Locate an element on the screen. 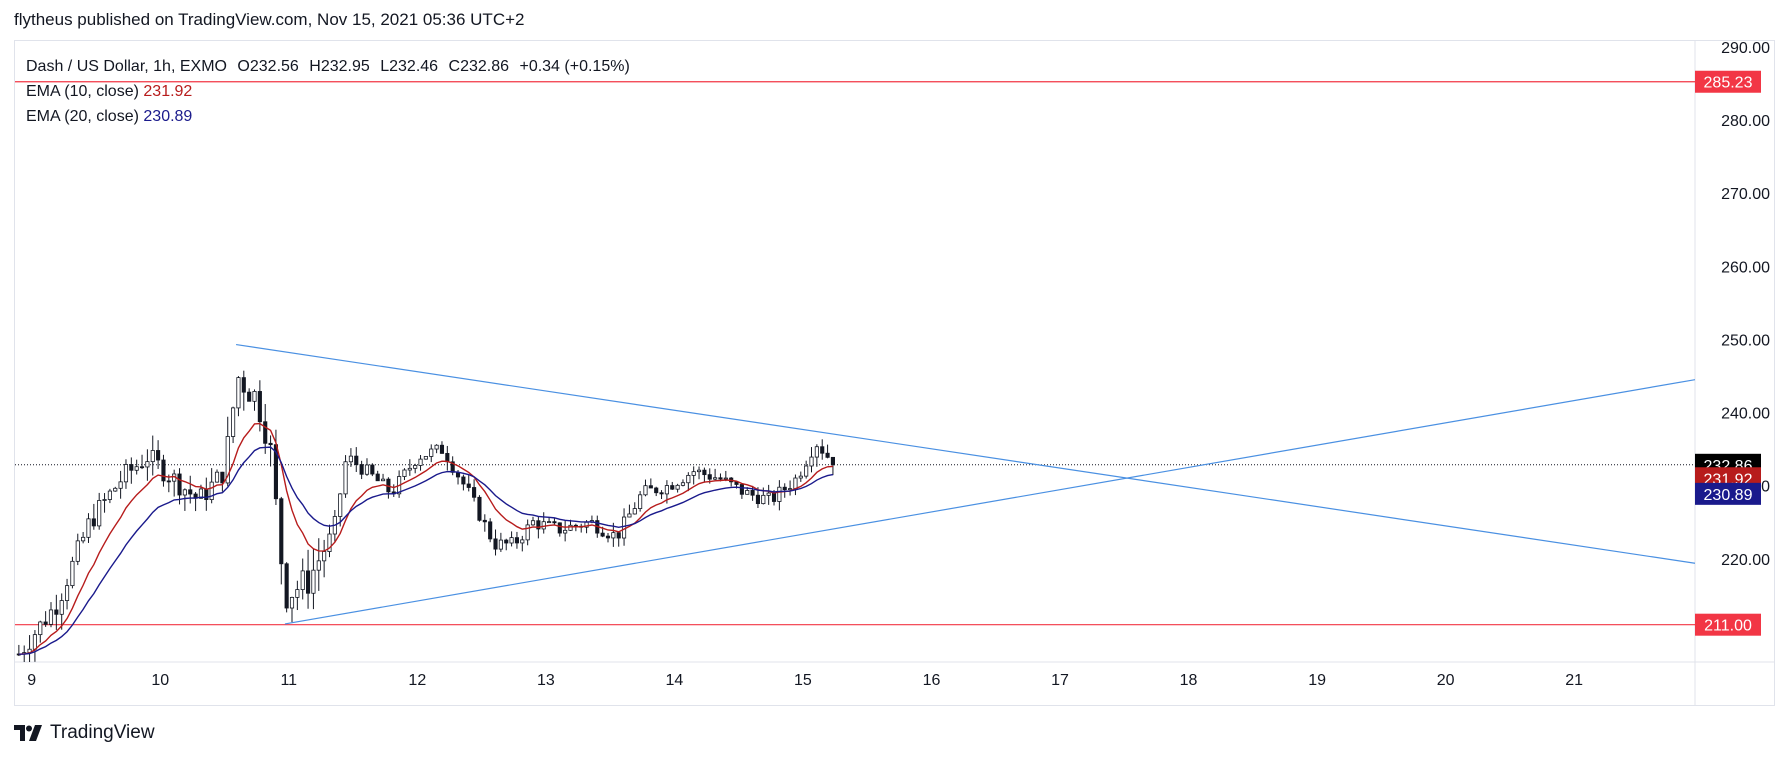 This screenshot has height=760, width=1791. x-tick-label: 17 is located at coordinates (1060, 680).